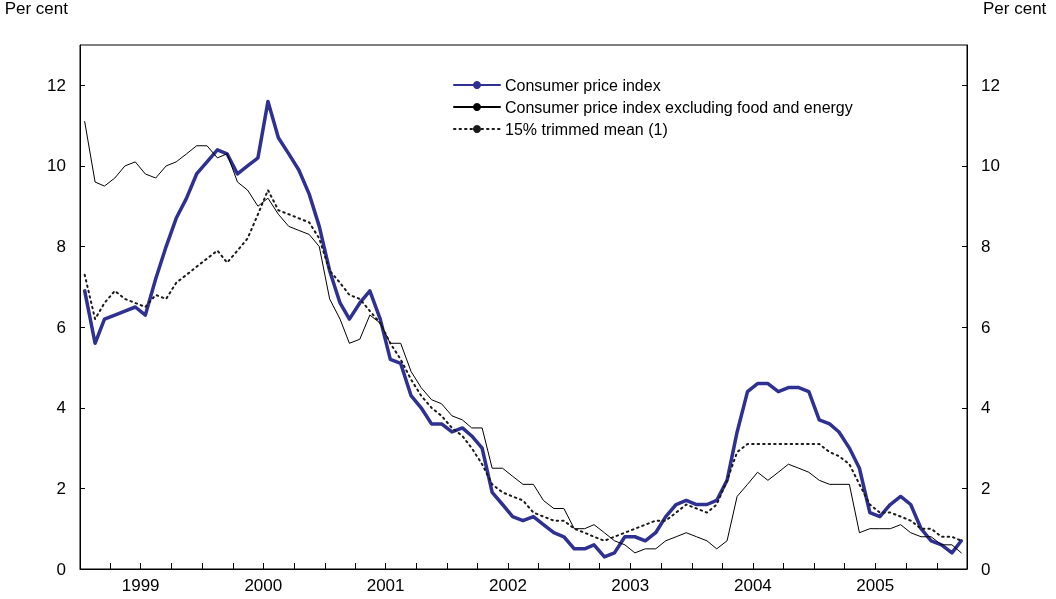  What do you see at coordinates (583, 85) in the screenshot?
I see `legend-label: Consumer price index` at bounding box center [583, 85].